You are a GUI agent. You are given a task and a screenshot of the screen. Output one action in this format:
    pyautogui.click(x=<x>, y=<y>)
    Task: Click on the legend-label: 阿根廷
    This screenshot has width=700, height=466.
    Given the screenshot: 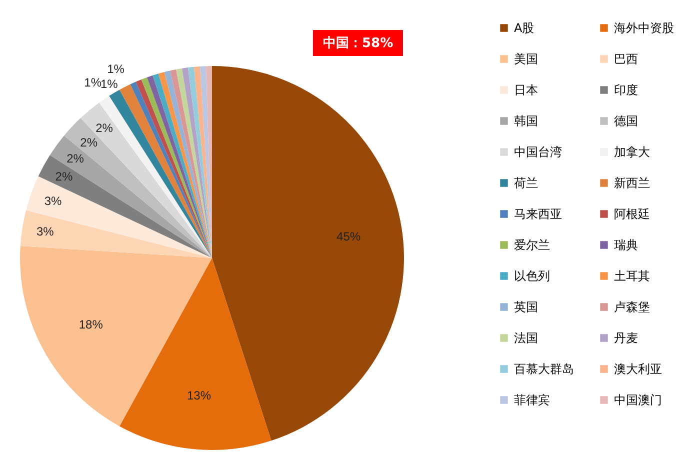 What is the action you would take?
    pyautogui.click(x=632, y=214)
    